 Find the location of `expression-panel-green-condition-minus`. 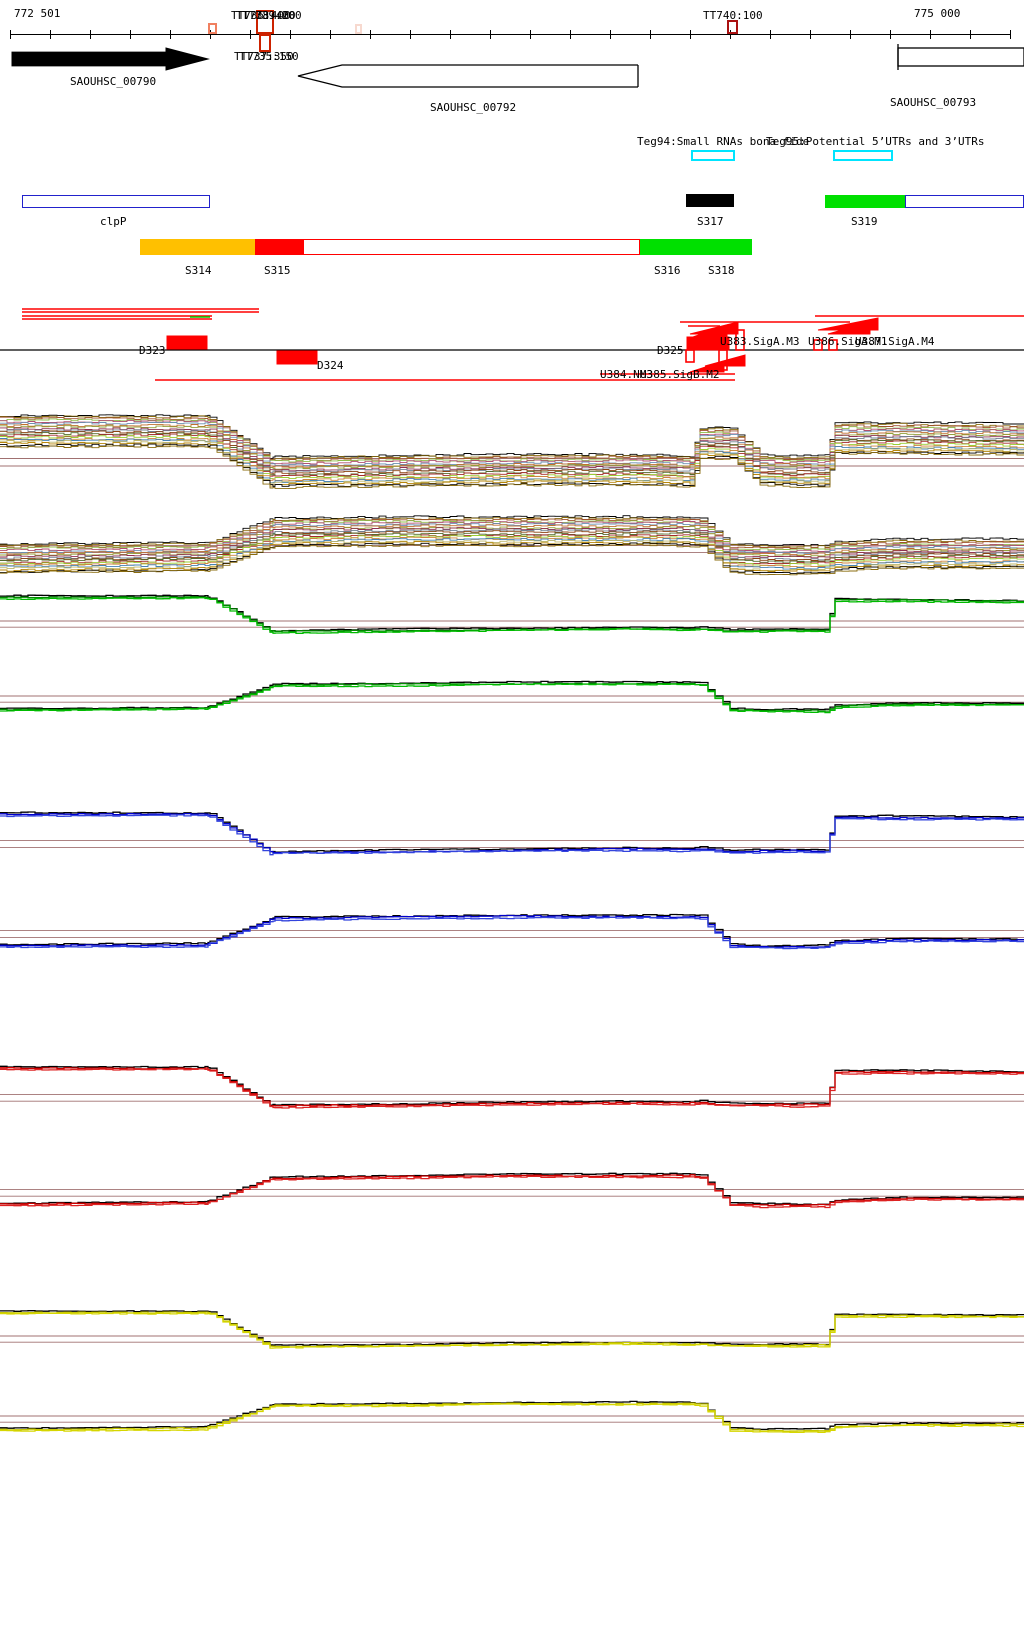

expression-panel-green-condition-minus is located at coordinates (512, 697).